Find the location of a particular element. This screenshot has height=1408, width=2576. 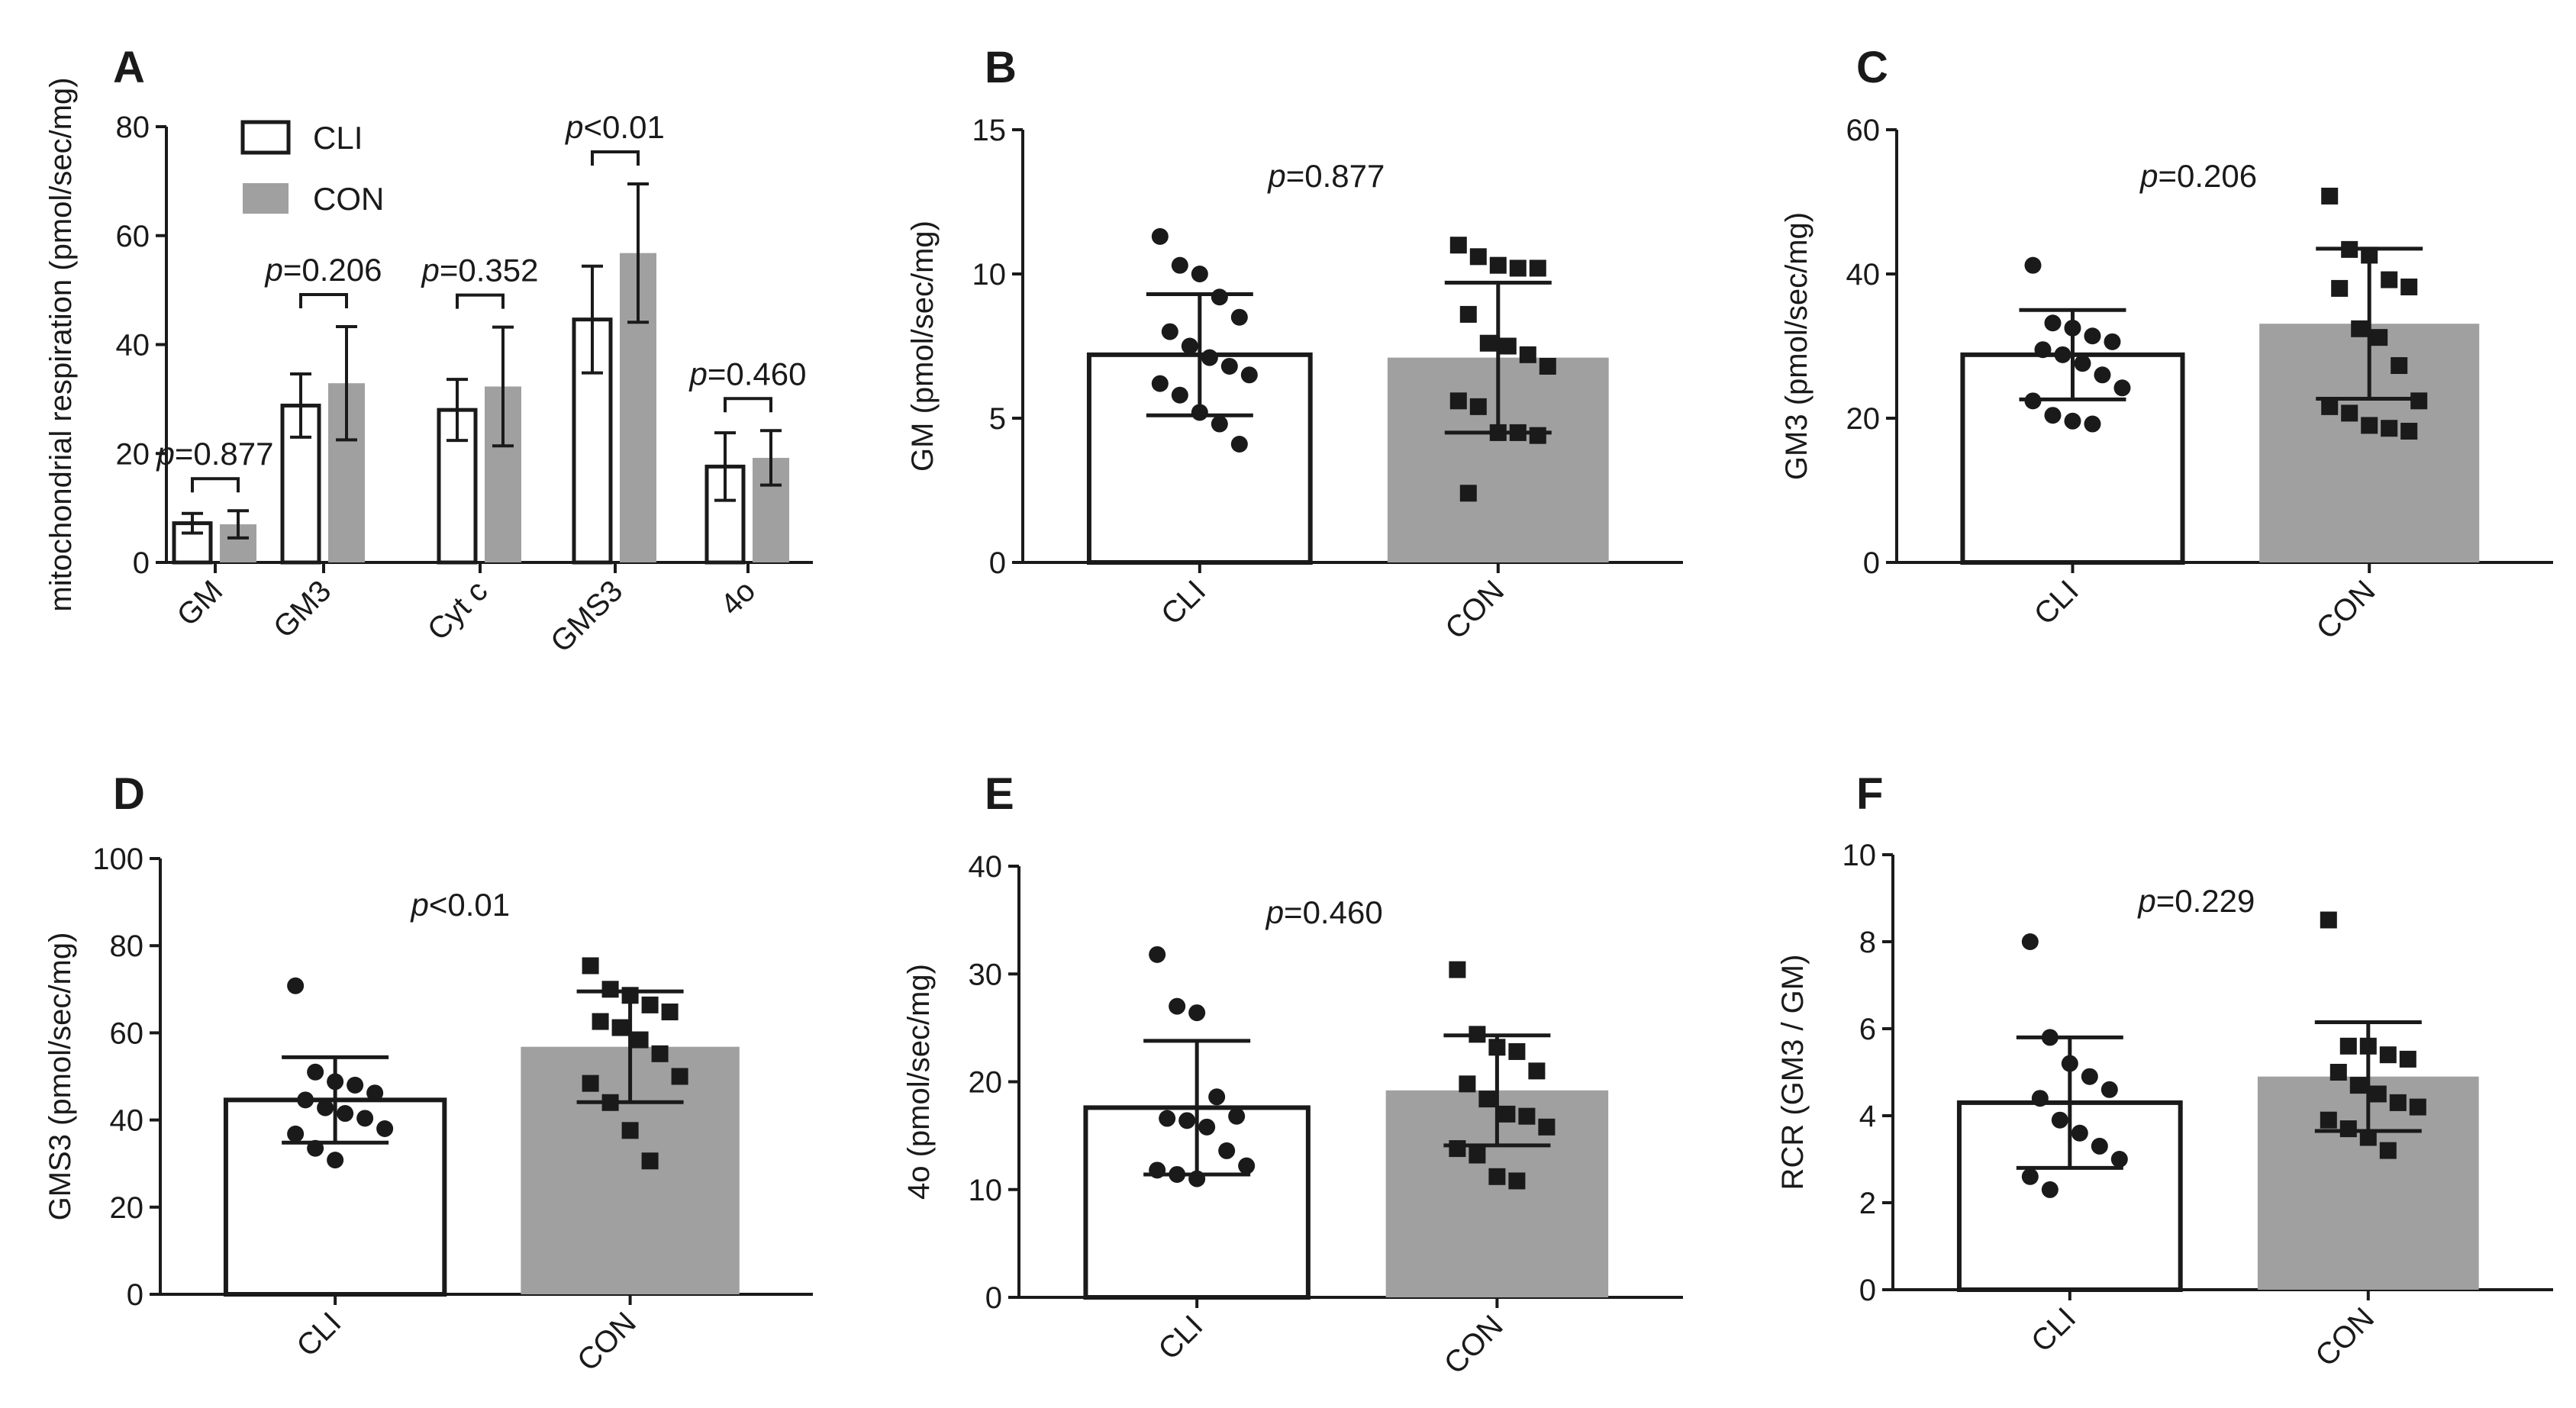

p-value-label-value: =0.877 is located at coordinates (1336, 176).